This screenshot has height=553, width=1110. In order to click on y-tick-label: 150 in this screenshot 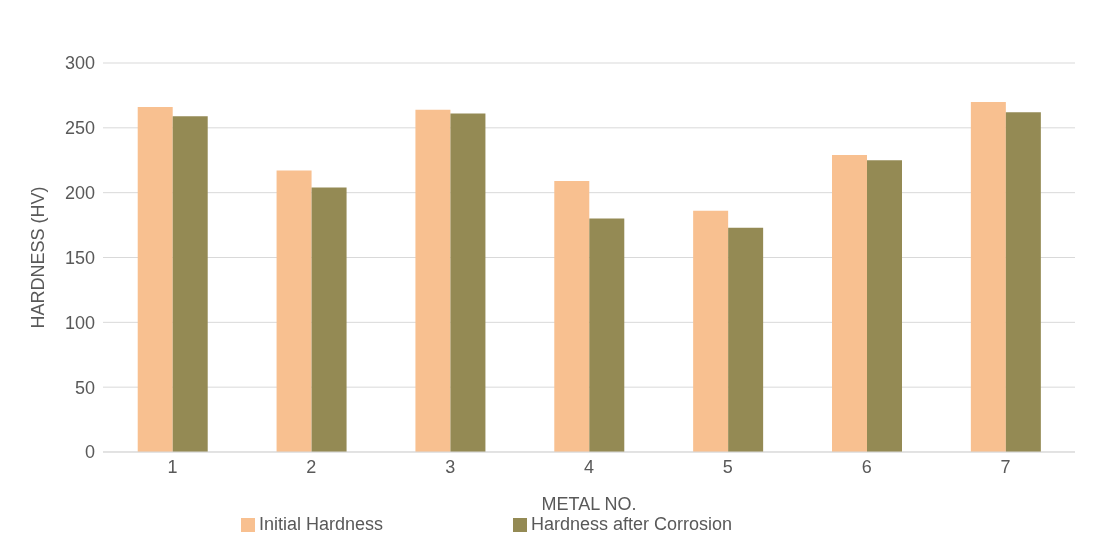, I will do `click(79, 257)`.